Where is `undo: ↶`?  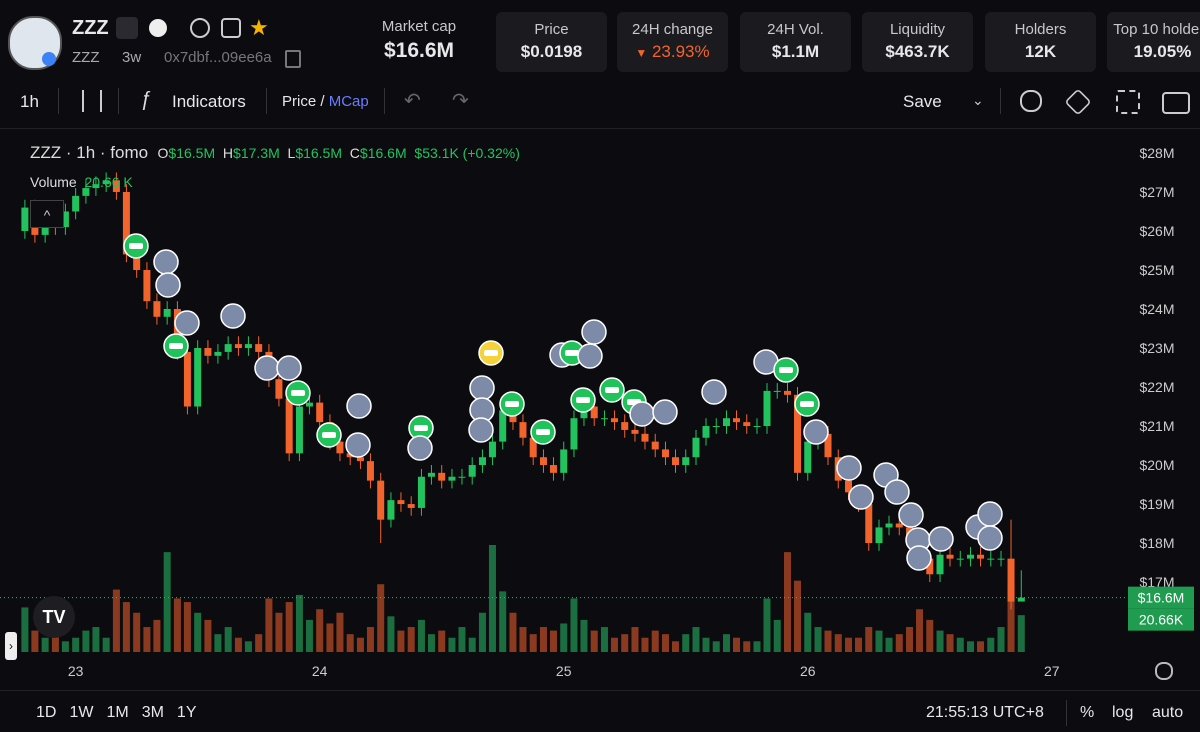
undo: ↶ is located at coordinates (412, 101).